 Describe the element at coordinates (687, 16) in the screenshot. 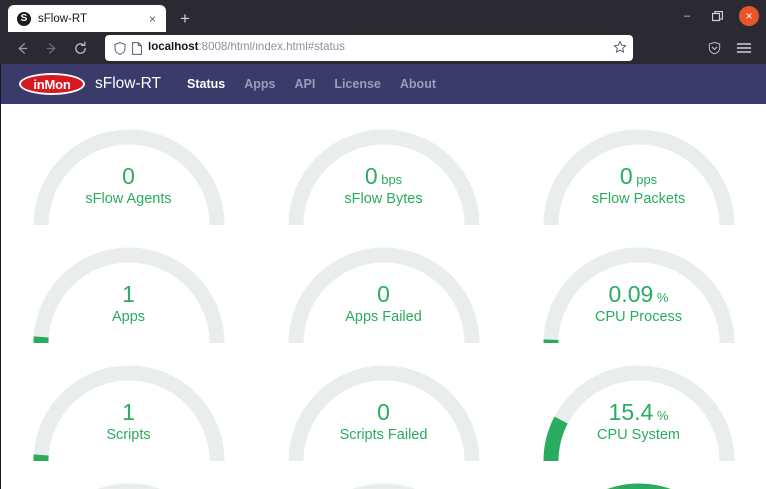

I see `minimize-button: –` at that location.